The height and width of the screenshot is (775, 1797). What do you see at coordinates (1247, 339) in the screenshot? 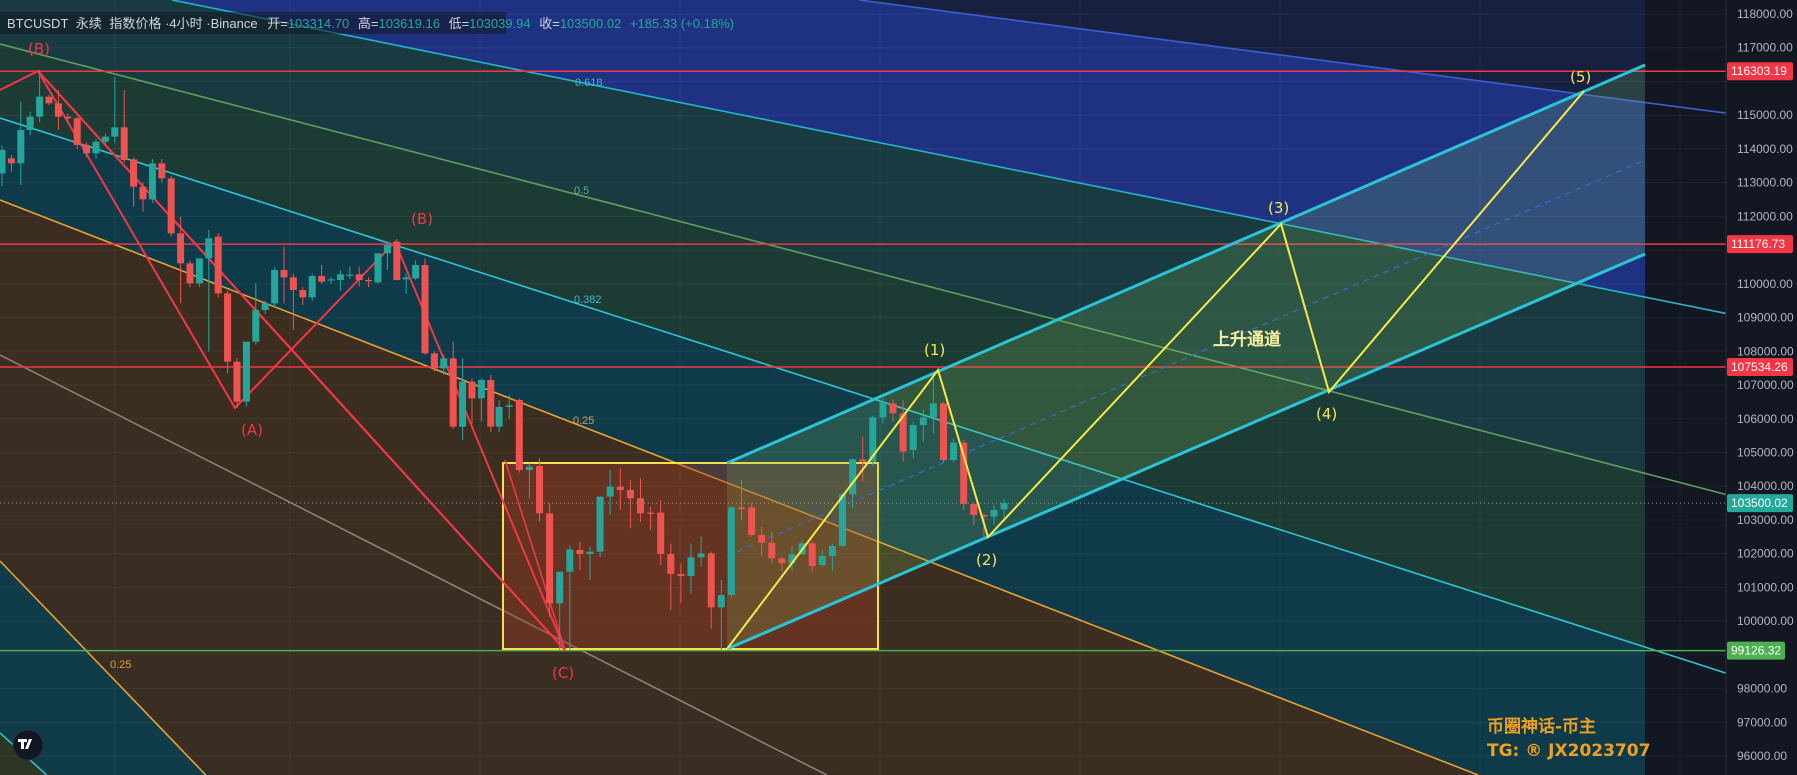
I see `channel-label: 上升通道` at bounding box center [1247, 339].